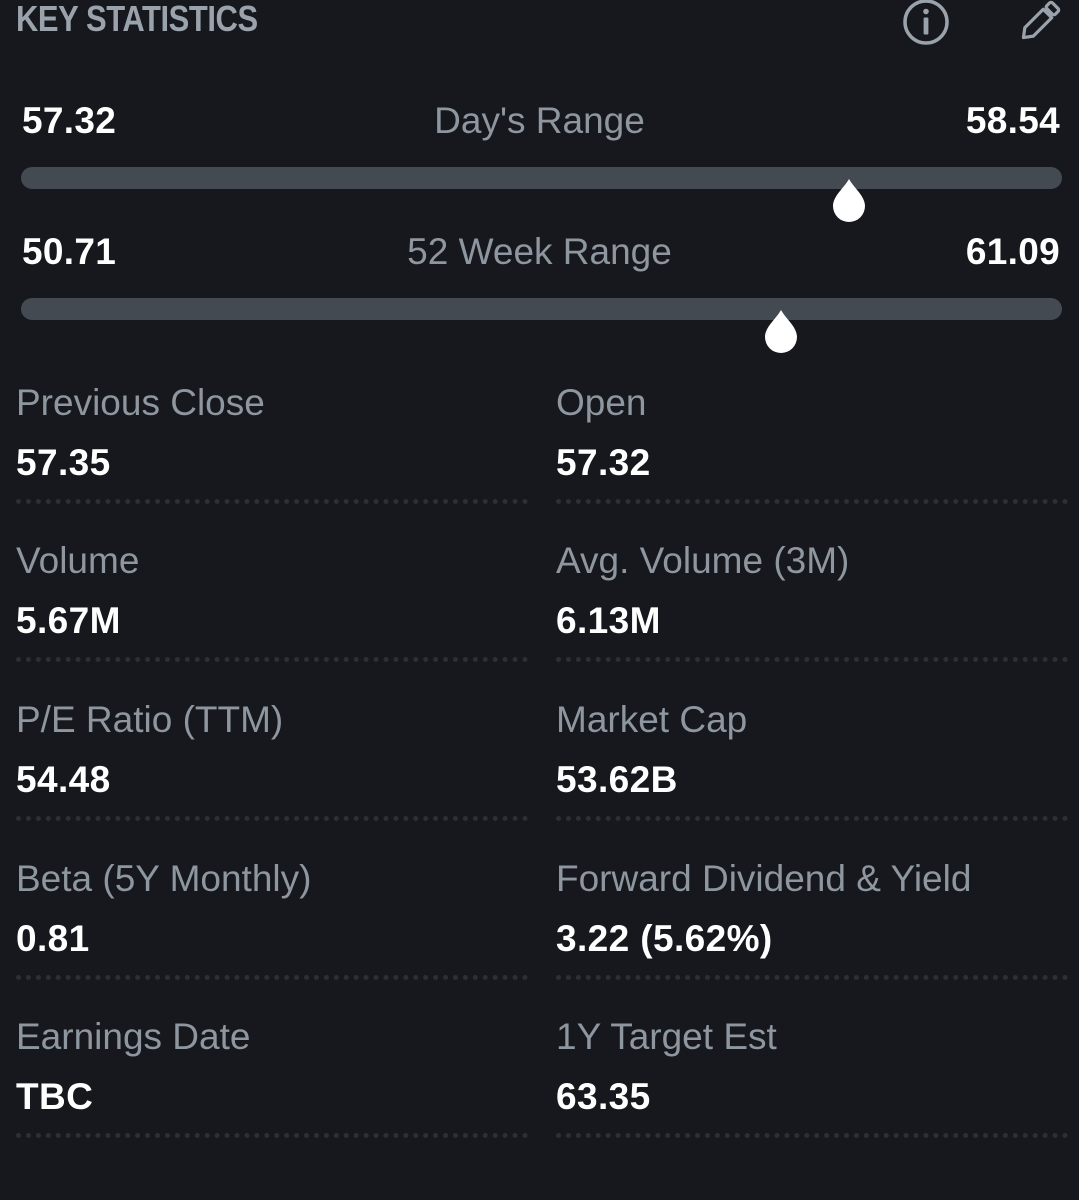 This screenshot has width=1079, height=1200. I want to click on stat-value: 57.35, so click(63, 462).